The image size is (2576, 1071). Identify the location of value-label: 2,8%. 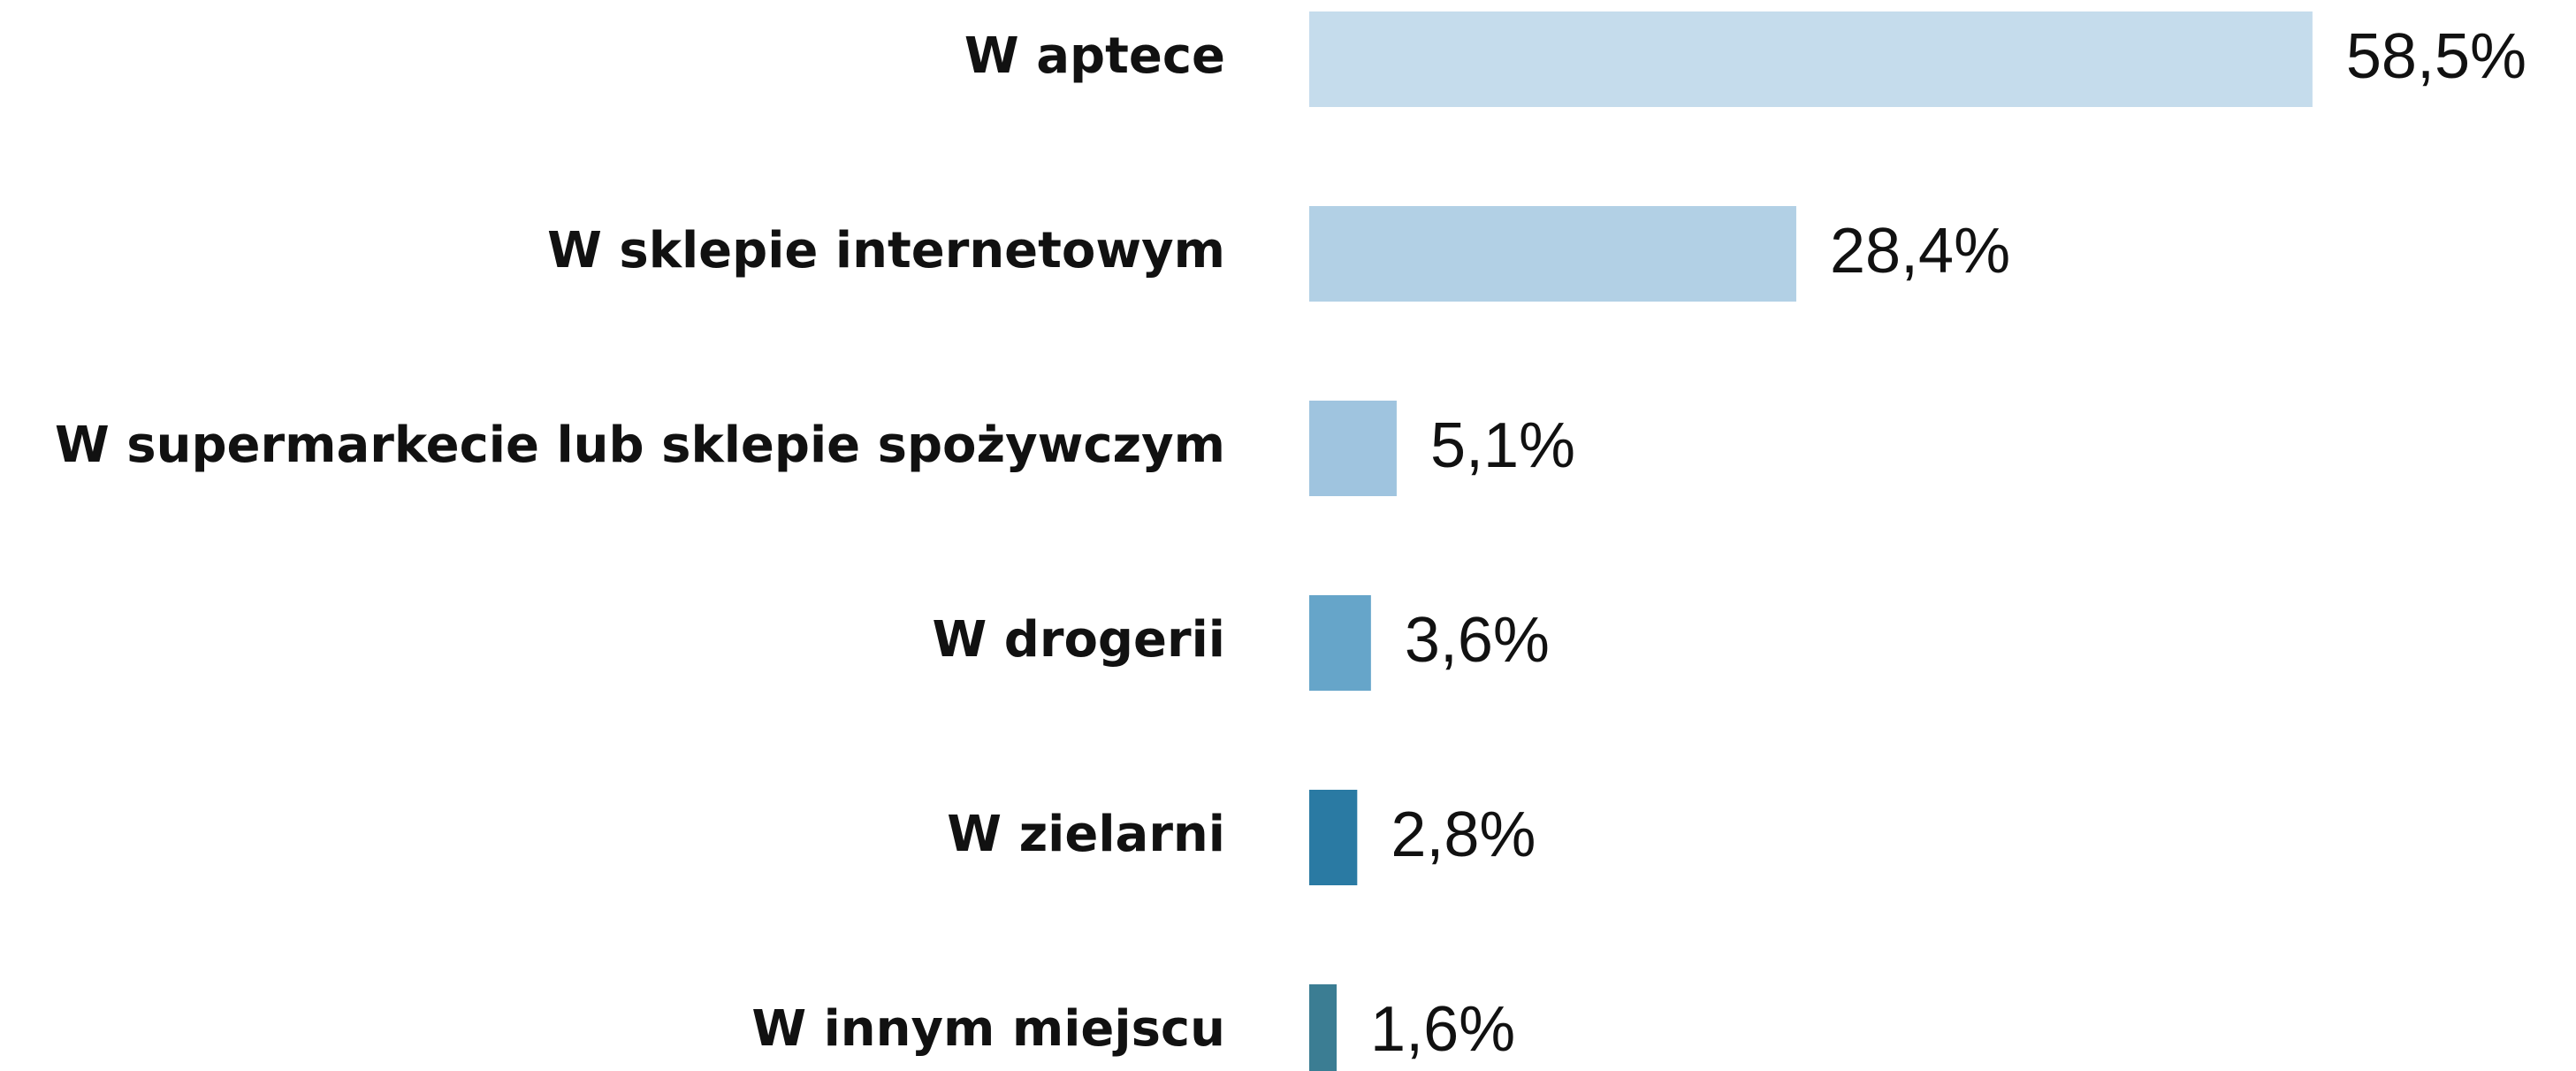
(1463, 834).